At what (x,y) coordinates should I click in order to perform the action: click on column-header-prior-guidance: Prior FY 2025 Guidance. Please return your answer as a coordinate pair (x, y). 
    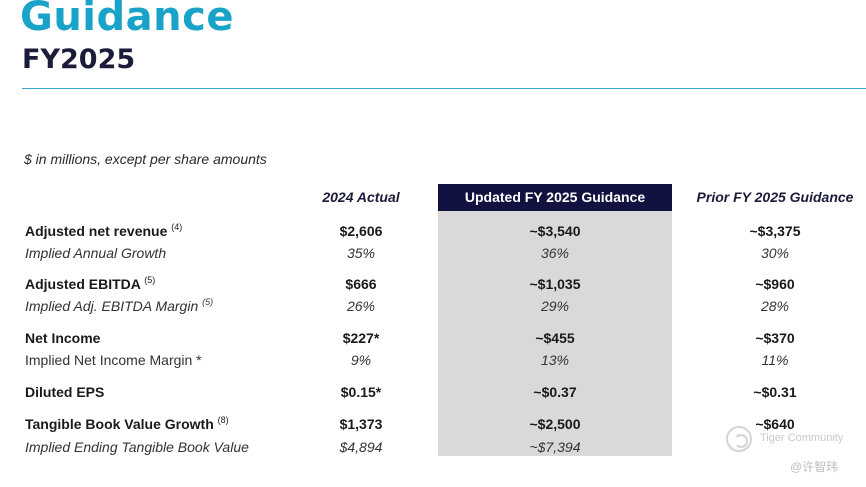
    Looking at the image, I should click on (775, 197).